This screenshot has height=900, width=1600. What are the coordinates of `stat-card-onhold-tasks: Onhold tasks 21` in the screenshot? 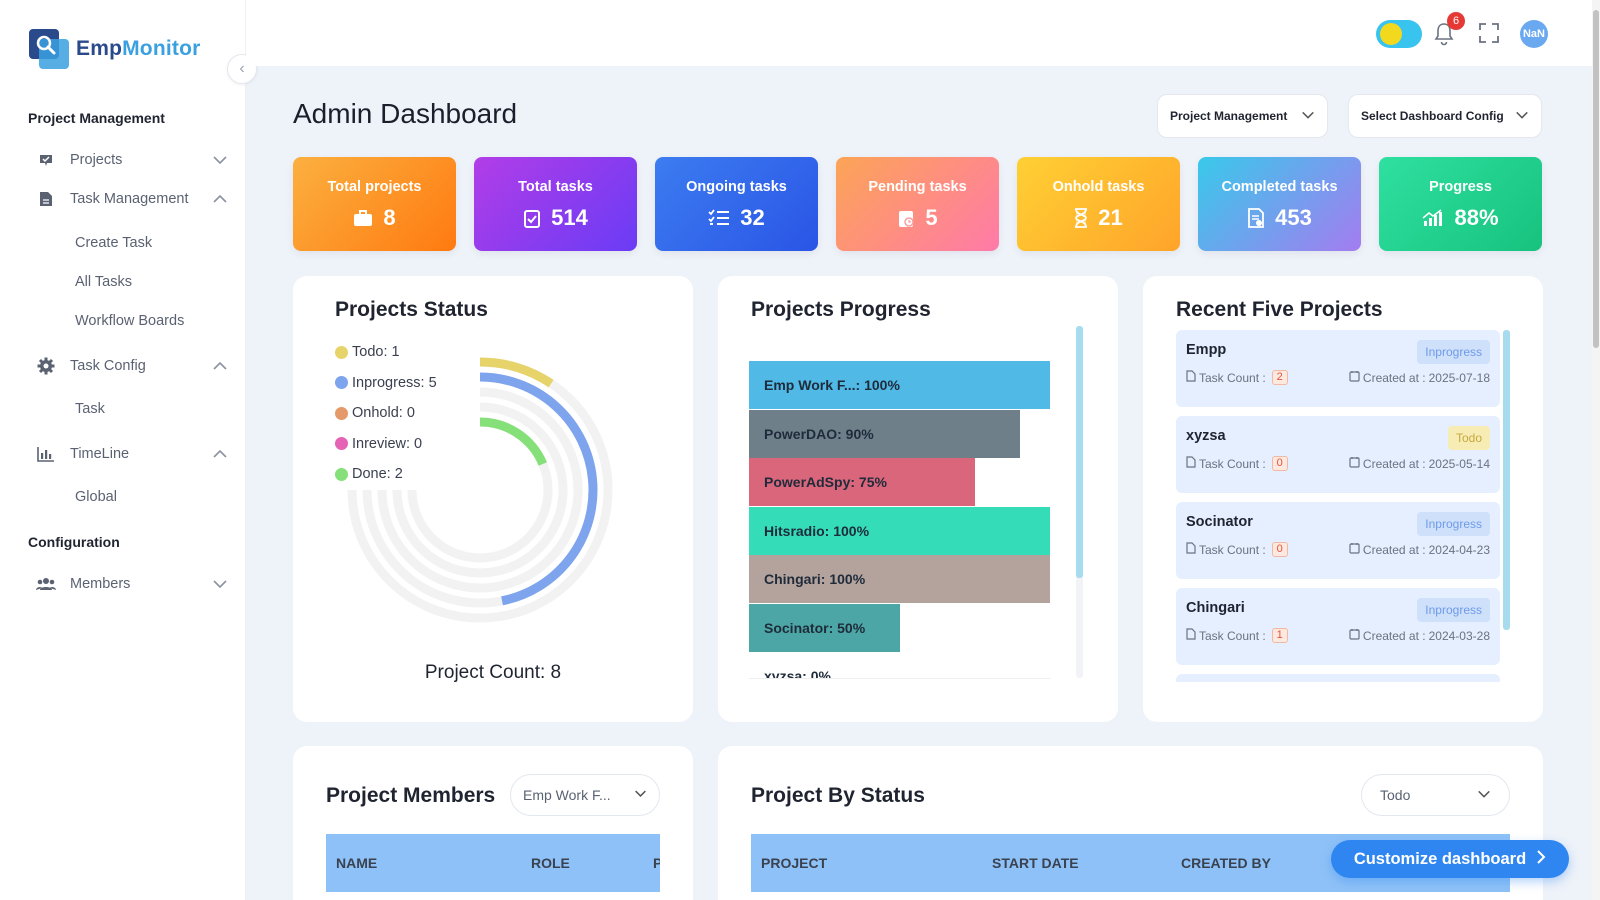 It's located at (1098, 204).